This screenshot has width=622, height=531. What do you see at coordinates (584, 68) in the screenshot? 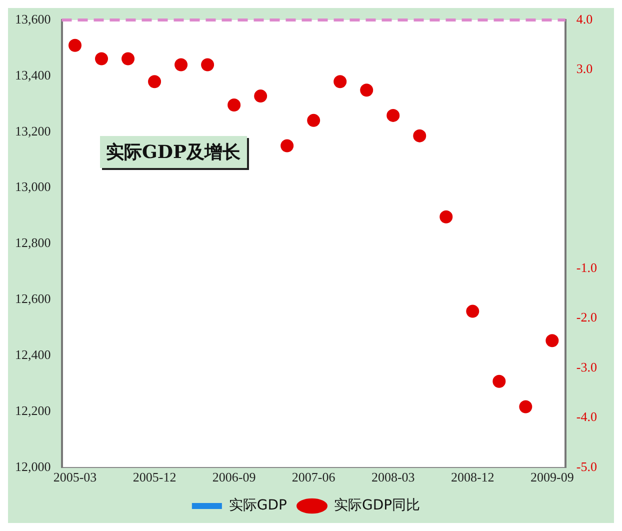
I see `y2-tick-label: 3.0` at bounding box center [584, 68].